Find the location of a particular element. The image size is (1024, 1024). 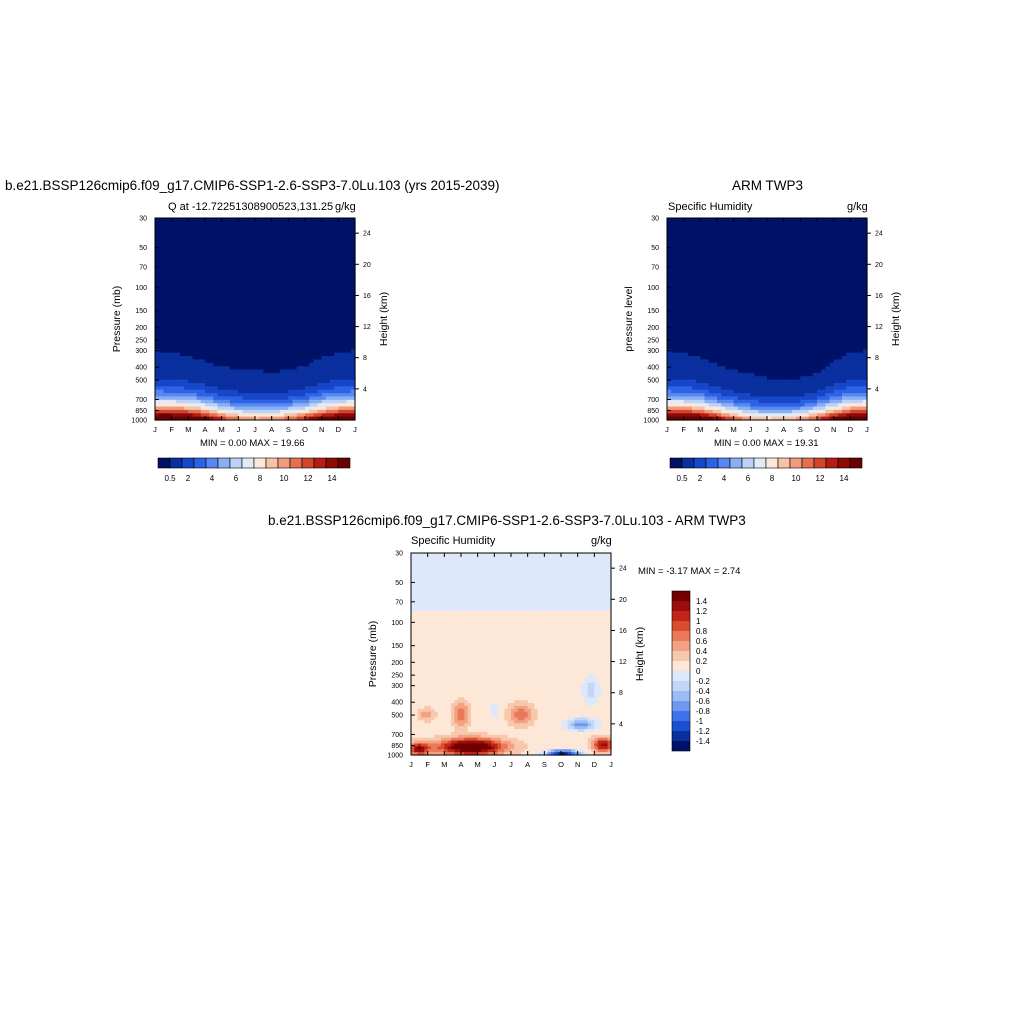

colorbar-swatch is located at coordinates (272, 463).